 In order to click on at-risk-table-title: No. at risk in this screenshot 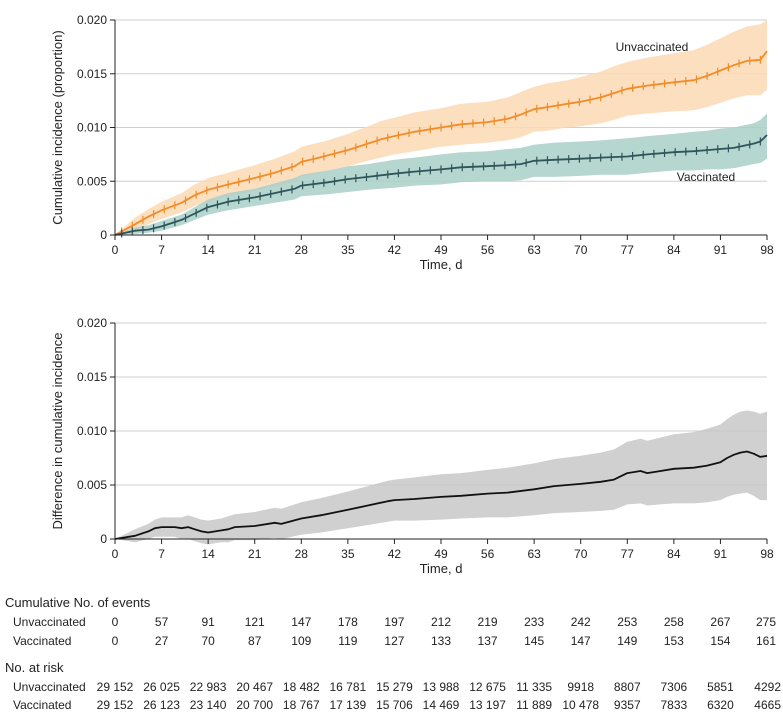, I will do `click(34, 667)`.